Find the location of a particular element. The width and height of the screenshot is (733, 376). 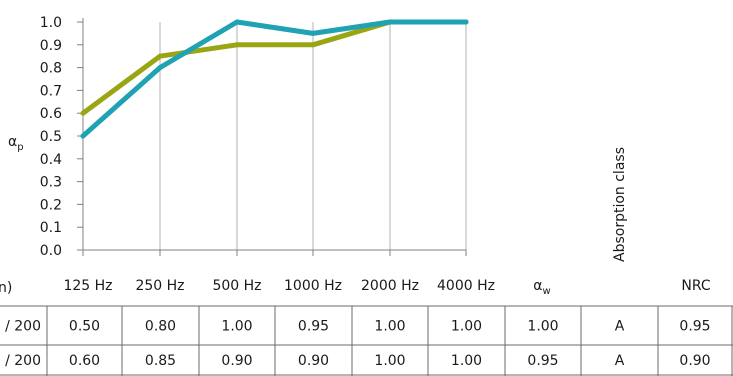

column-header: 1000 Hz is located at coordinates (313, 286).